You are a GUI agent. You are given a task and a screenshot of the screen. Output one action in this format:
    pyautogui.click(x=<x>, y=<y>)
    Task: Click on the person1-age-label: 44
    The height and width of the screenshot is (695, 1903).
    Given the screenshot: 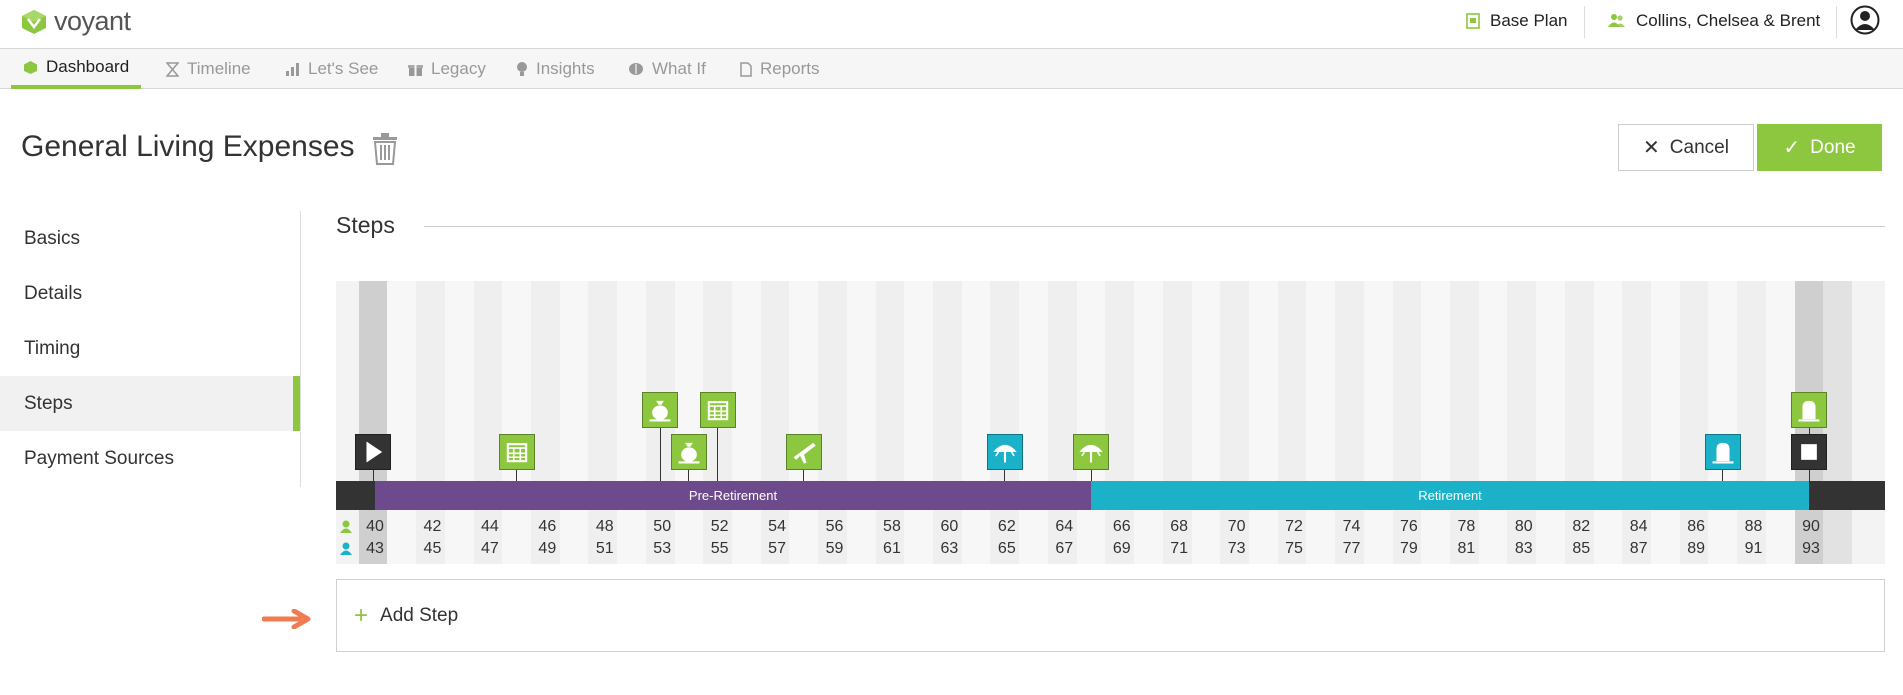 What is the action you would take?
    pyautogui.click(x=489, y=526)
    